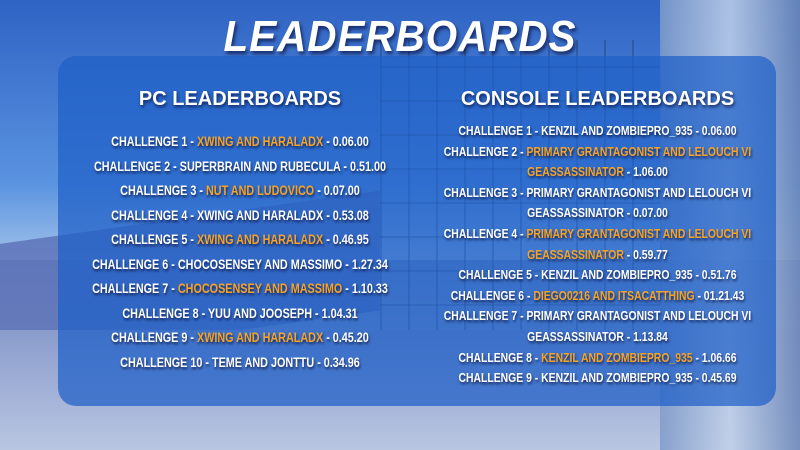  I want to click on record-time: - 1.10.33, so click(365, 288).